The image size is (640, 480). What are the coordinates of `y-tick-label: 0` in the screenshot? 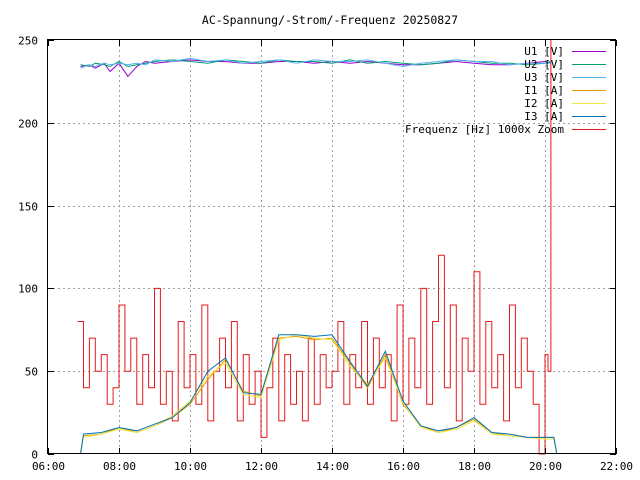 It's located at (34, 455).